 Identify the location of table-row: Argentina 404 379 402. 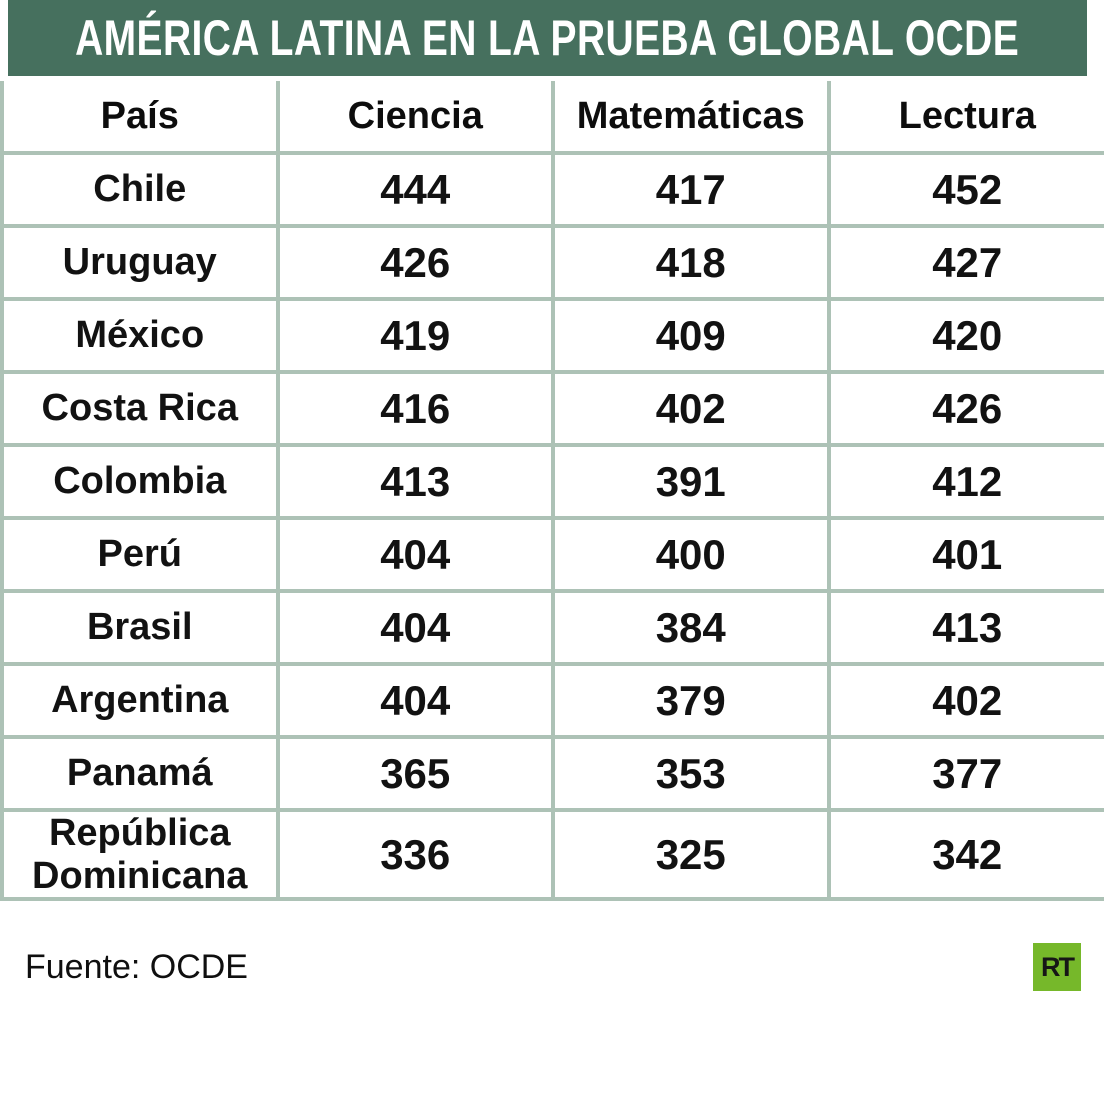
(552, 700).